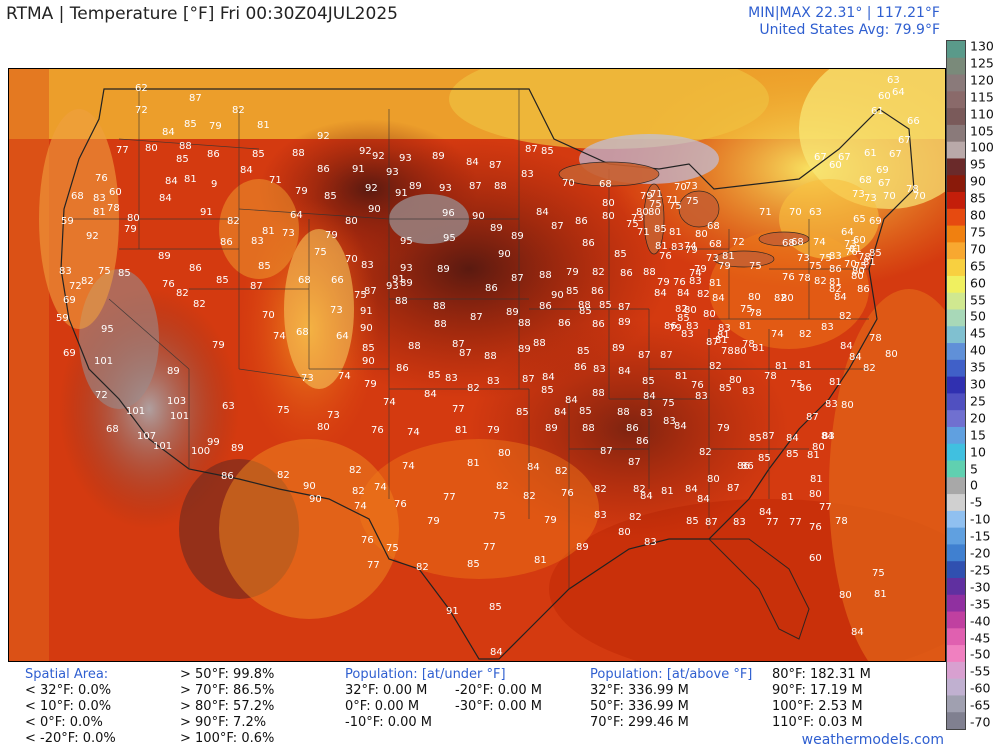 This screenshot has width=1000, height=750. Describe the element at coordinates (895, 154) in the screenshot. I see `station-temperature: 67` at that location.